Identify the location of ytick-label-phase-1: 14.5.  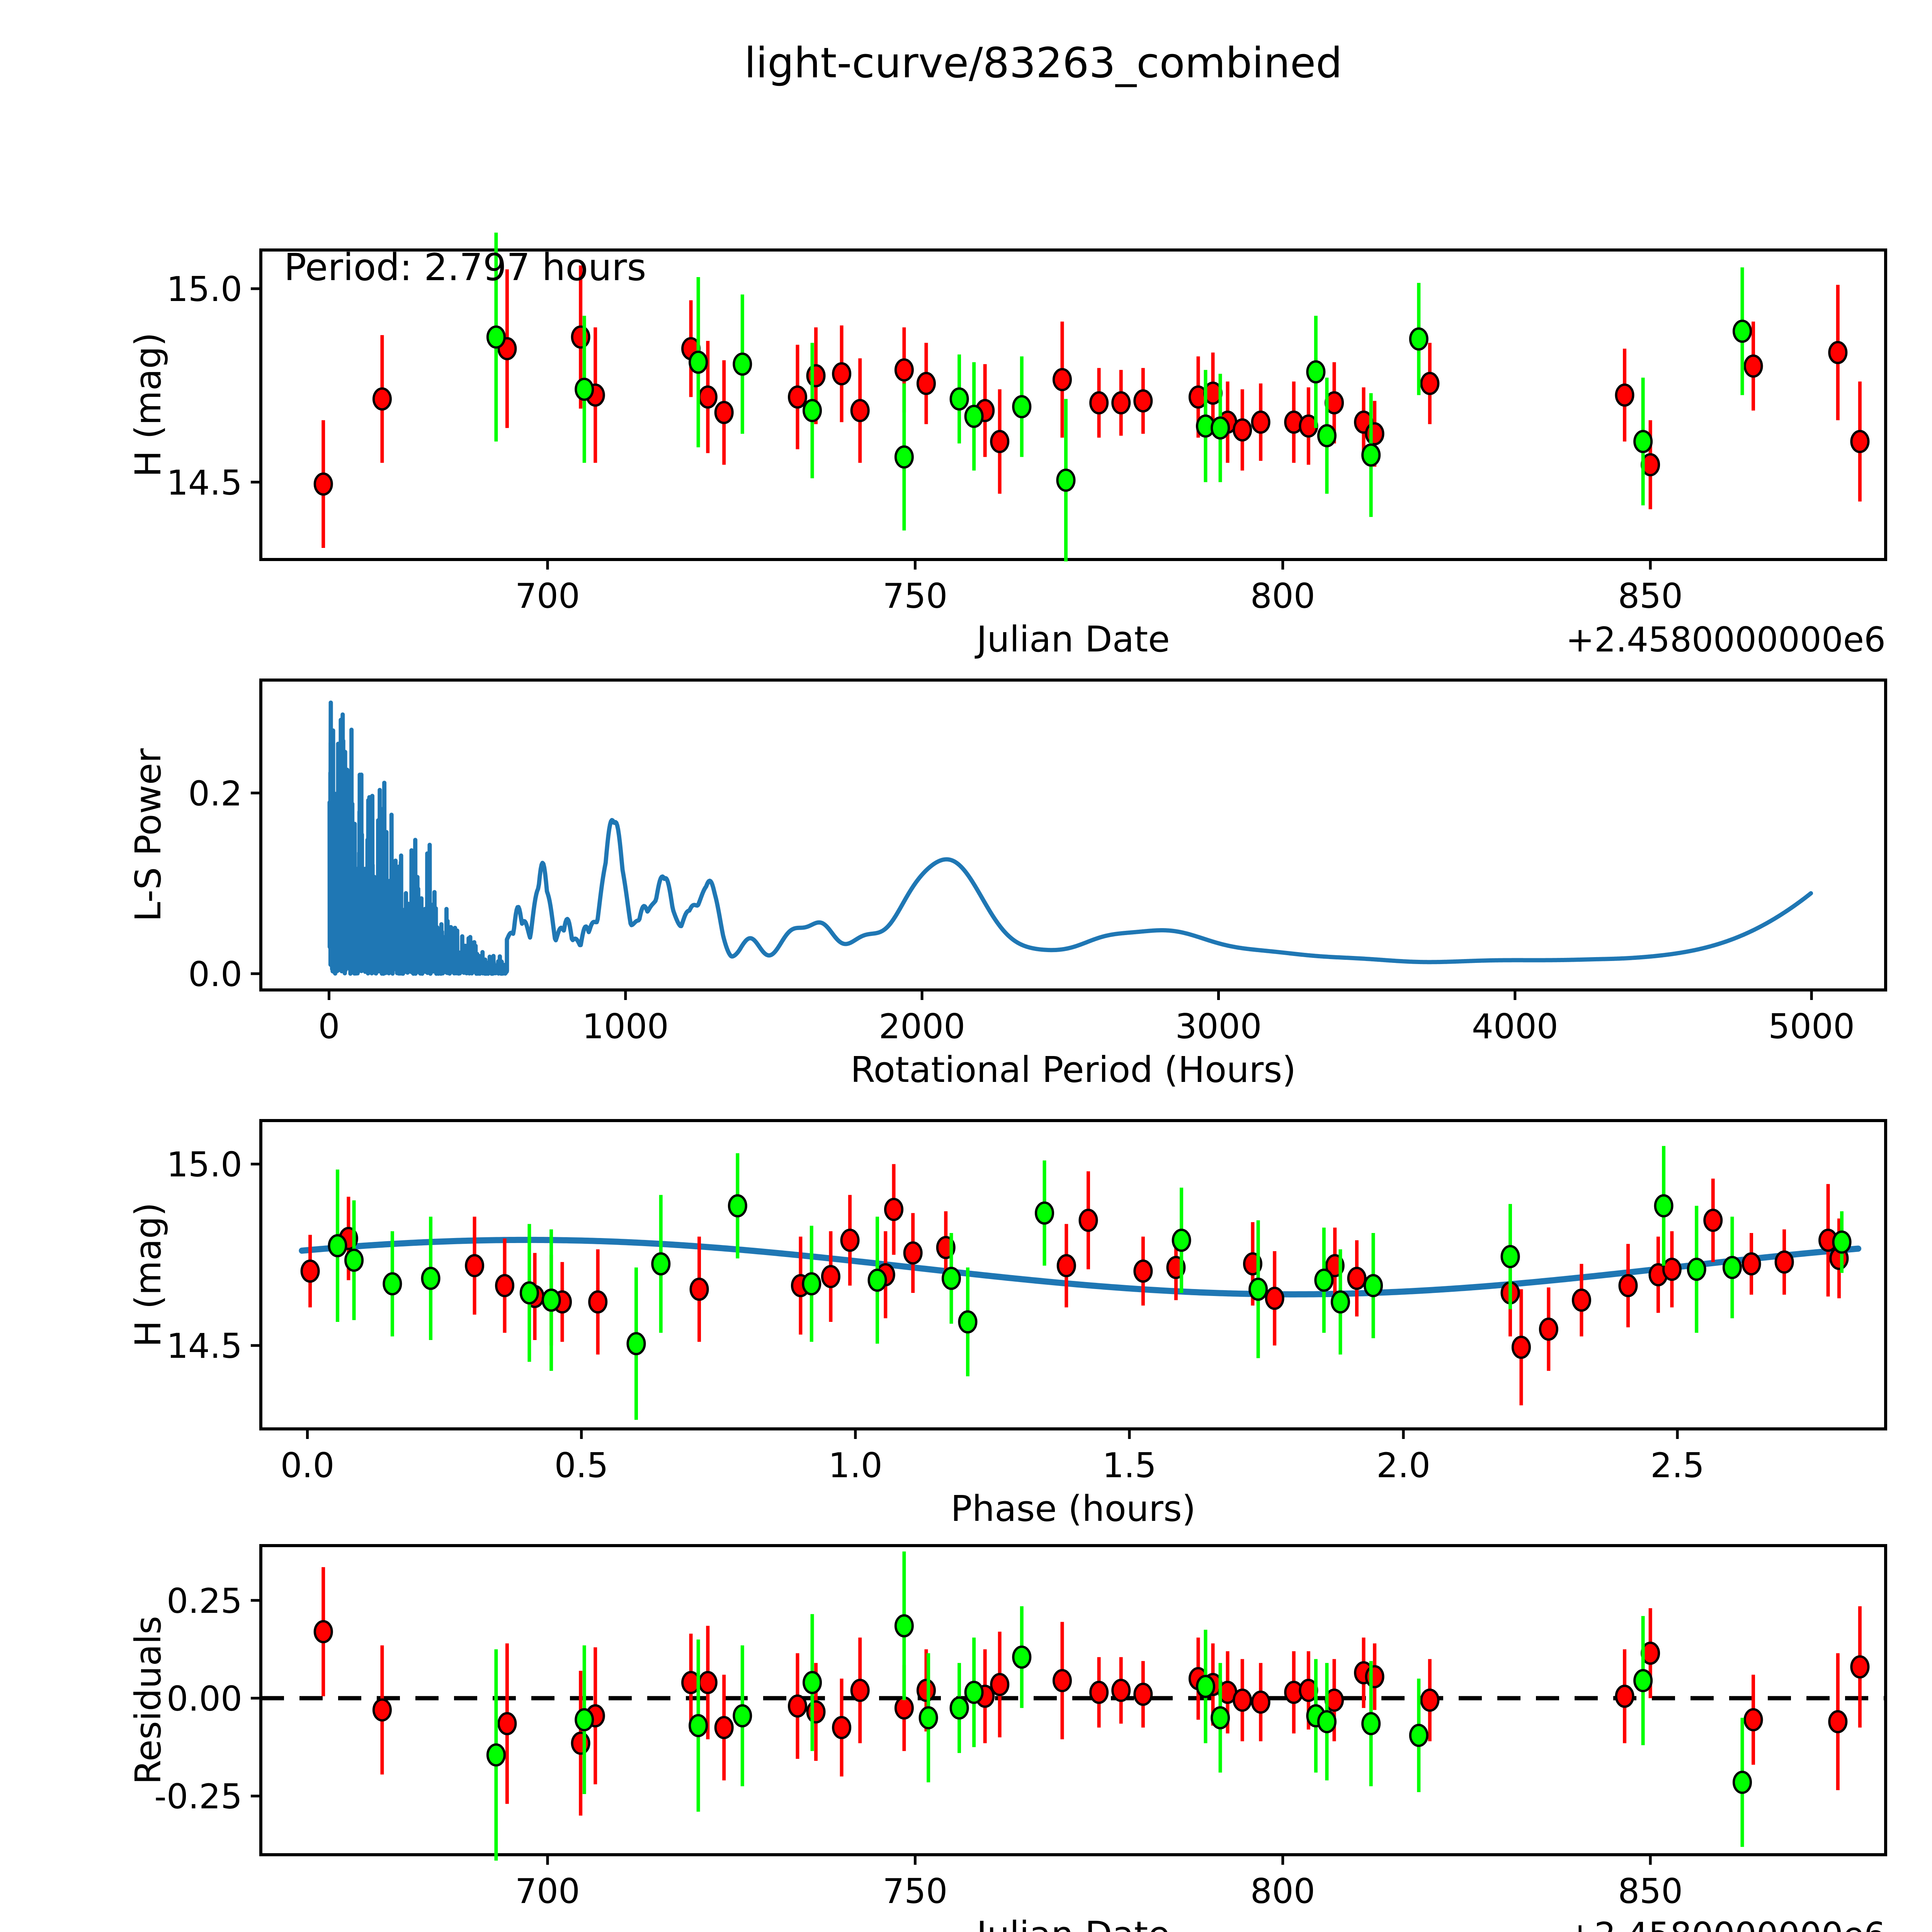
(205, 1346).